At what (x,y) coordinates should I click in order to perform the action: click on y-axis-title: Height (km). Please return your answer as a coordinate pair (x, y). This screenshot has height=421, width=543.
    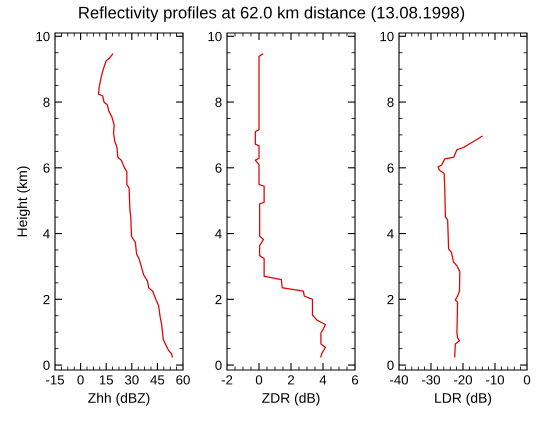
    Looking at the image, I should click on (23, 201).